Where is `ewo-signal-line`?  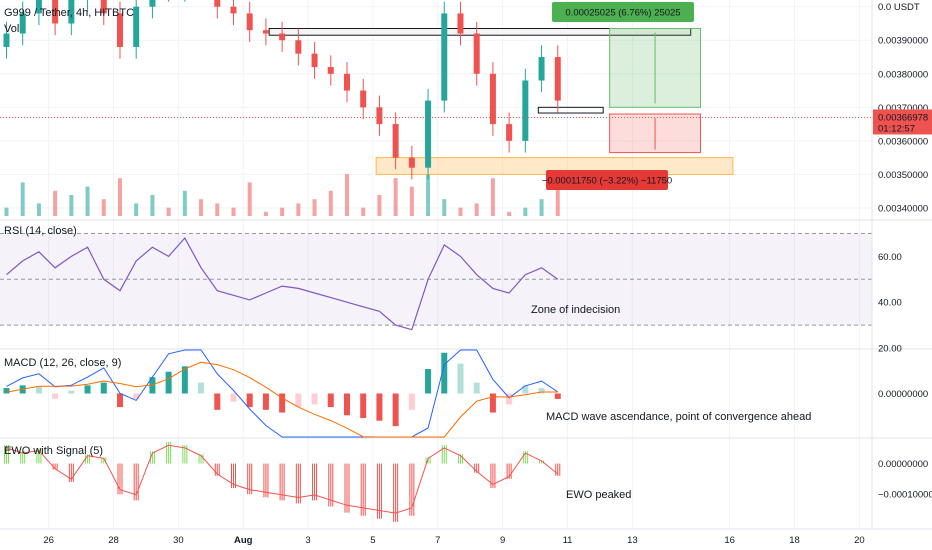
ewo-signal-line is located at coordinates (282, 479).